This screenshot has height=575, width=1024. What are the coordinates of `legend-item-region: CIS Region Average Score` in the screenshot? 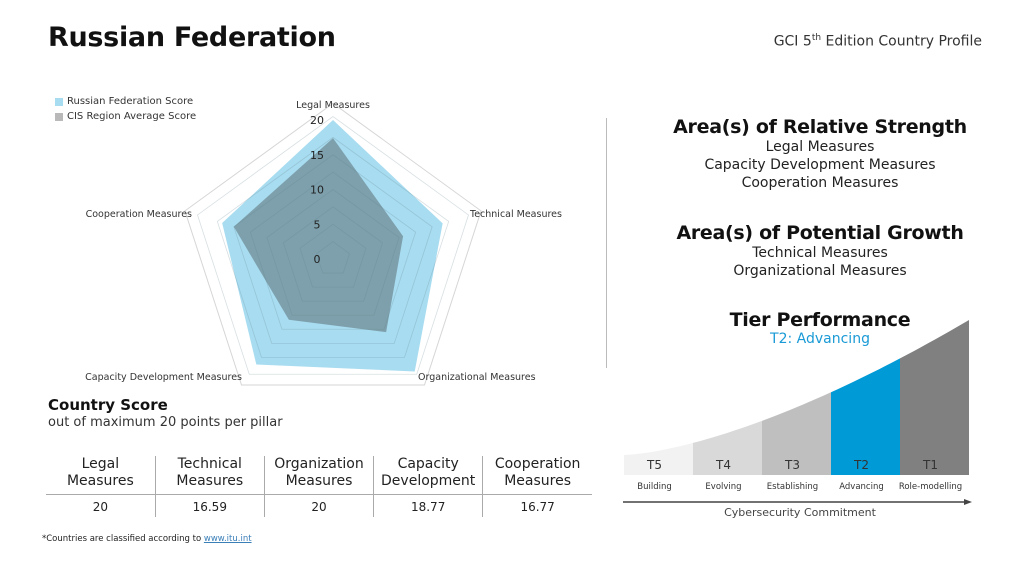 It's located at (125, 116).